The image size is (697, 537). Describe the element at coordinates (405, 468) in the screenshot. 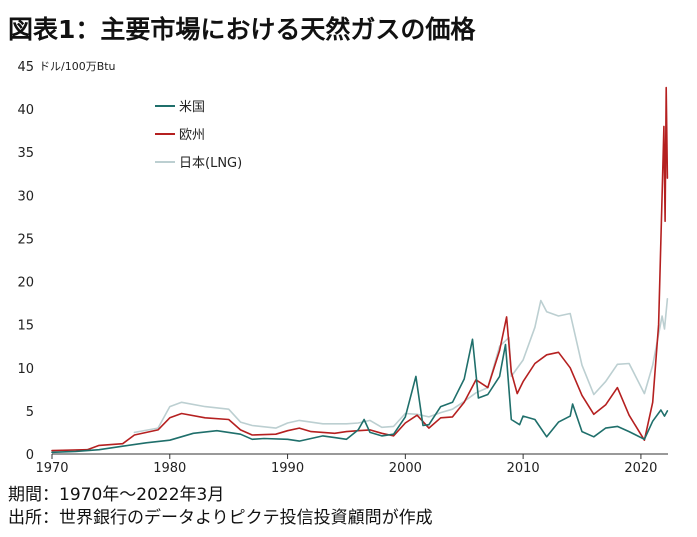

I see `x-tick-label: 2000` at that location.